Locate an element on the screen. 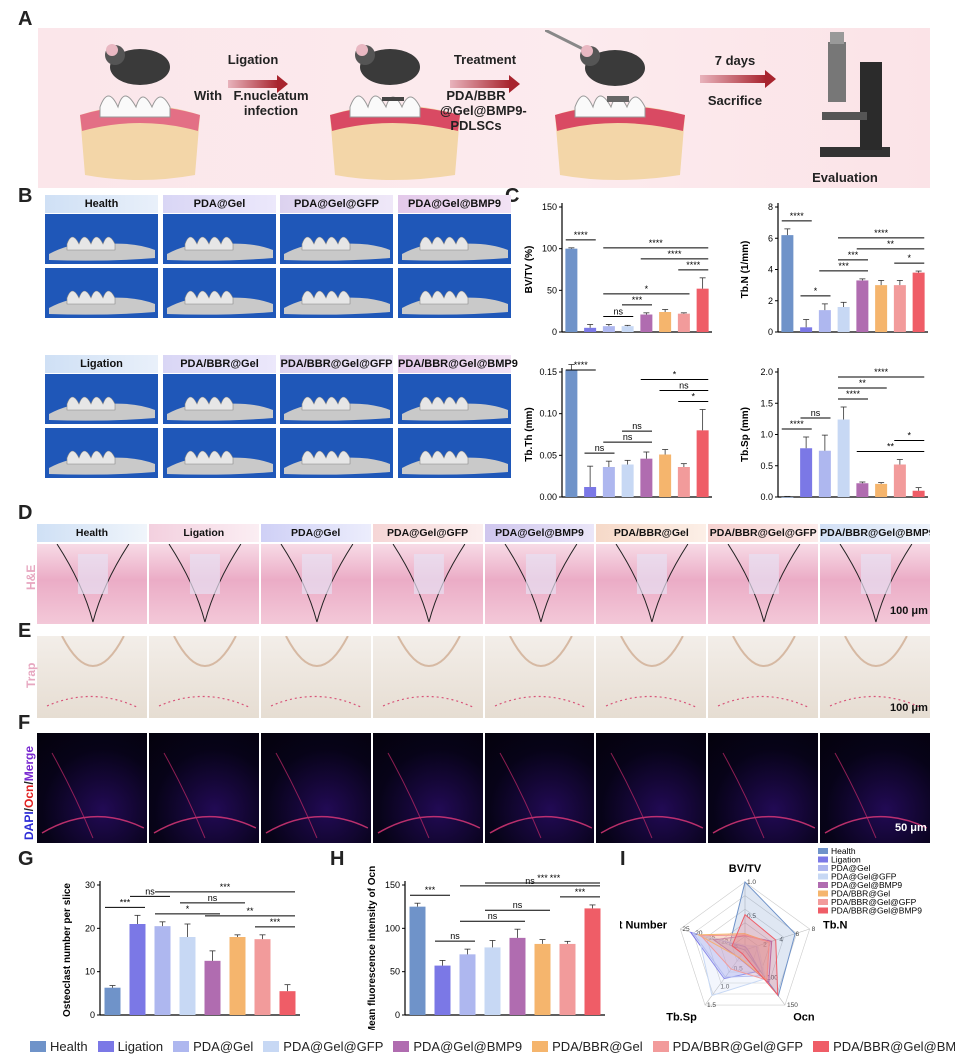 The width and height of the screenshot is (955, 1064). y-tick-label: 30 is located at coordinates (90, 885).